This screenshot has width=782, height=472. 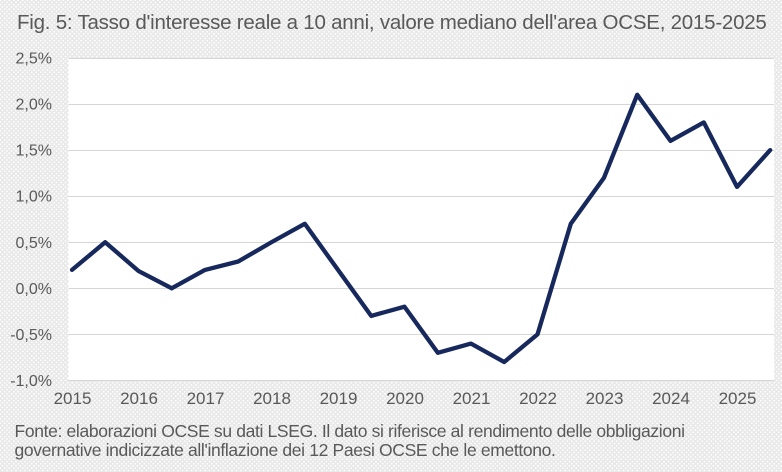 What do you see at coordinates (472, 398) in the screenshot?
I see `svg-text: 2021` at bounding box center [472, 398].